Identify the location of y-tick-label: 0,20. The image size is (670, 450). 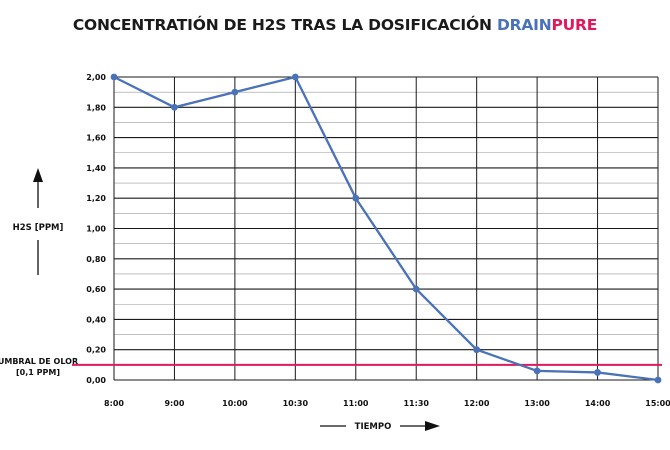
(96, 350).